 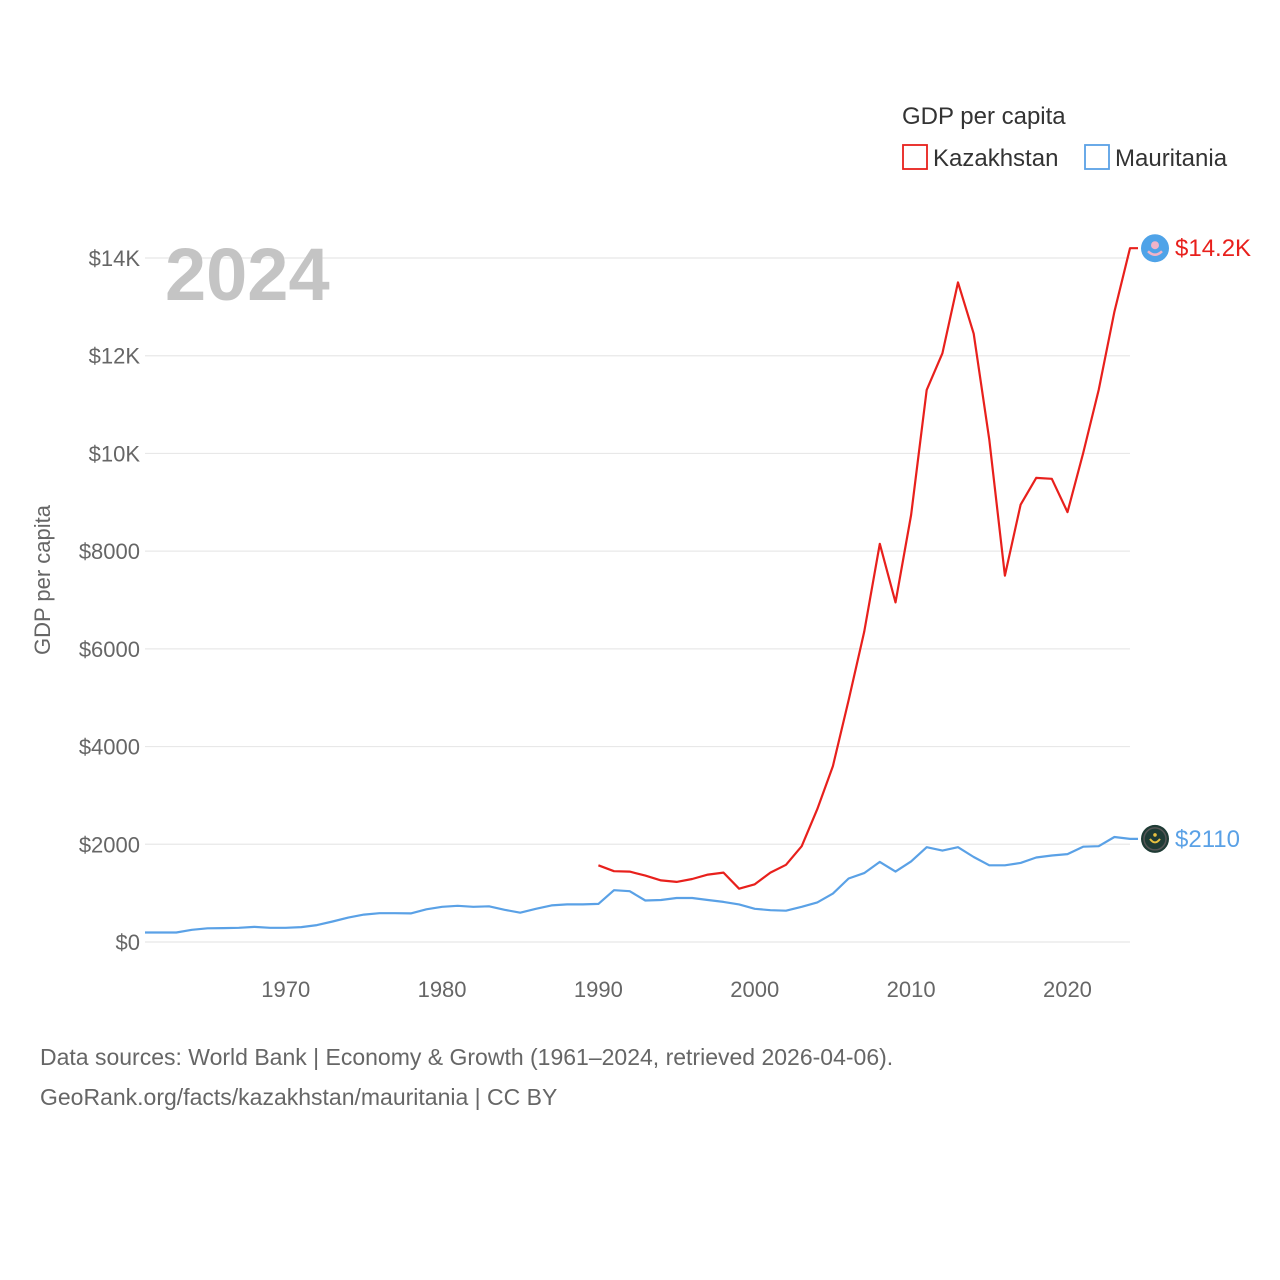 What do you see at coordinates (1207, 839) in the screenshot?
I see `end-label-mauritania: $2110` at bounding box center [1207, 839].